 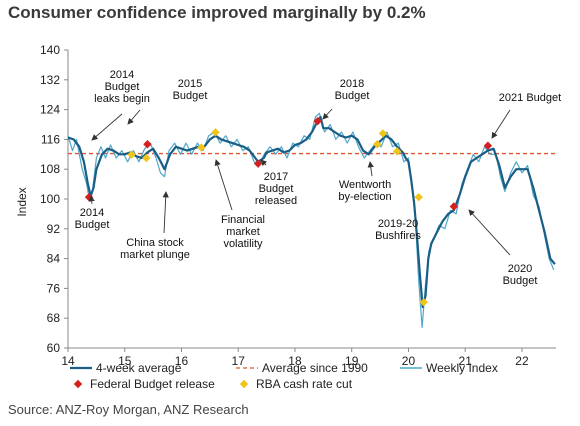 What do you see at coordinates (182, 361) in the screenshot?
I see `x-tick-label: 16` at bounding box center [182, 361].